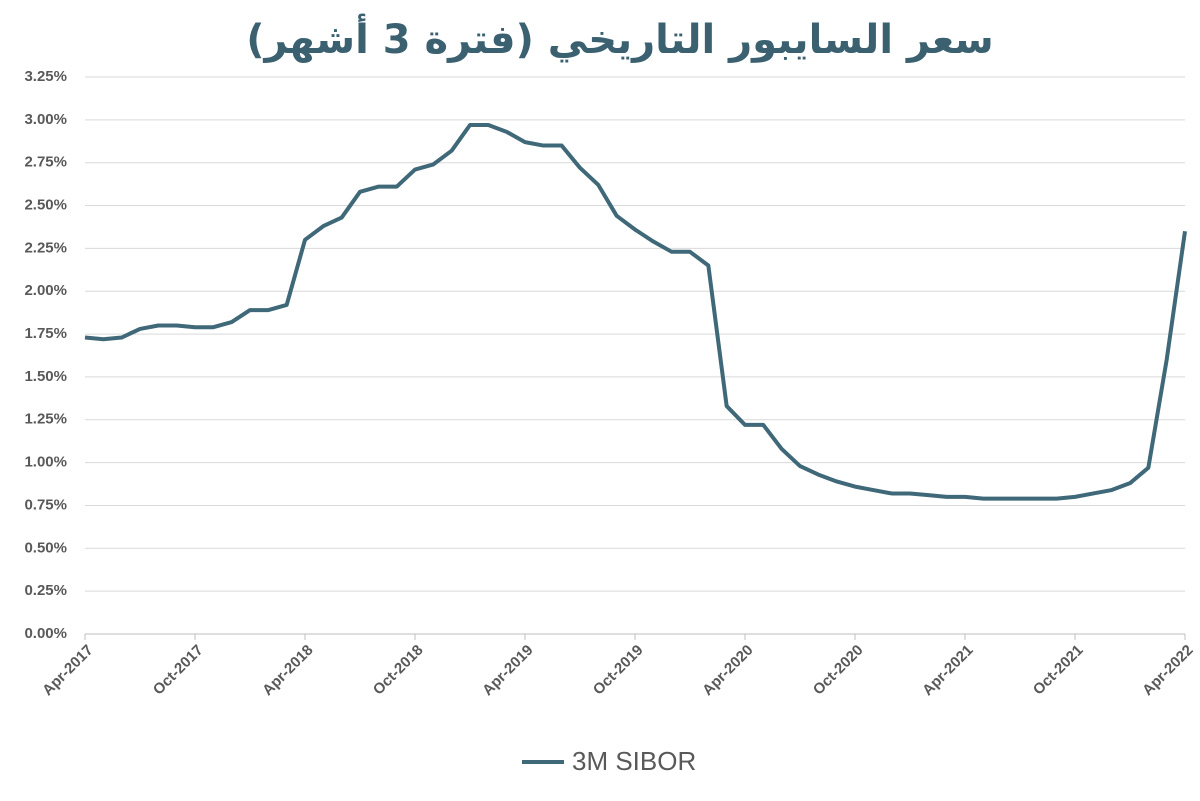 Image resolution: width=1200 pixels, height=801 pixels. I want to click on x-tick-label: Apr-2022, so click(1167, 670).